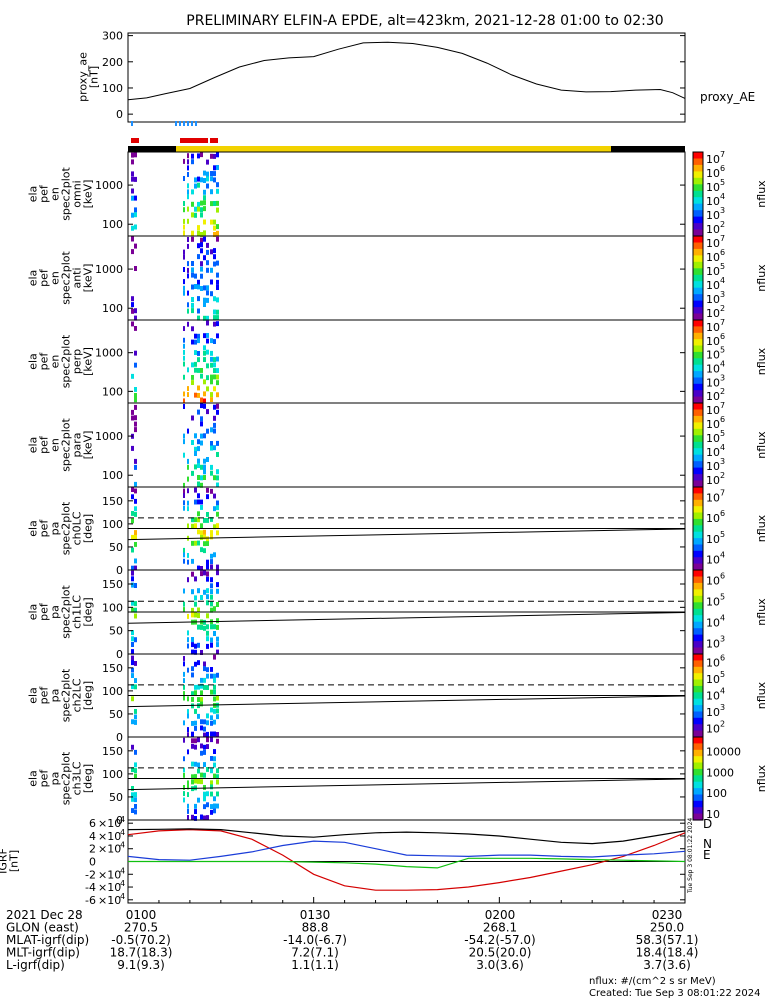 This screenshot has height=1000, width=775. I want to click on science-zone-markers, so click(174, 132).